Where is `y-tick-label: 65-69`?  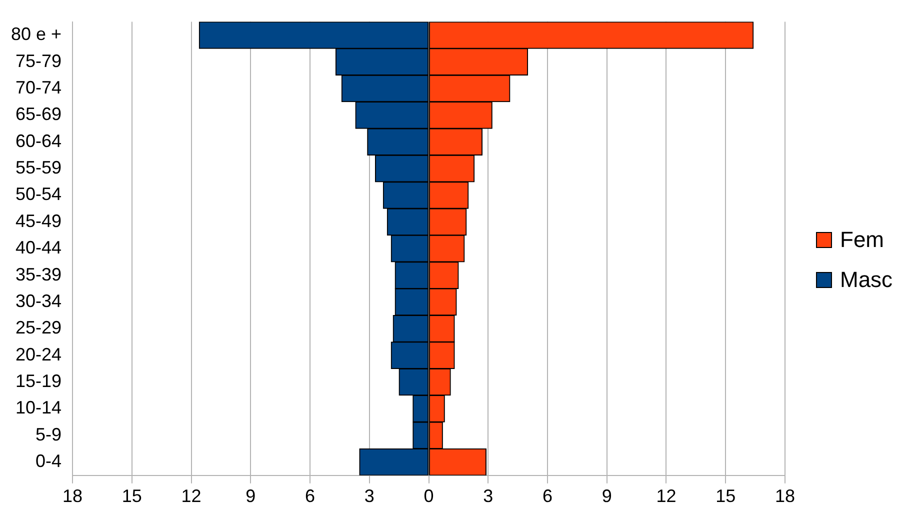 y-tick-label: 65-69 is located at coordinates (39, 114).